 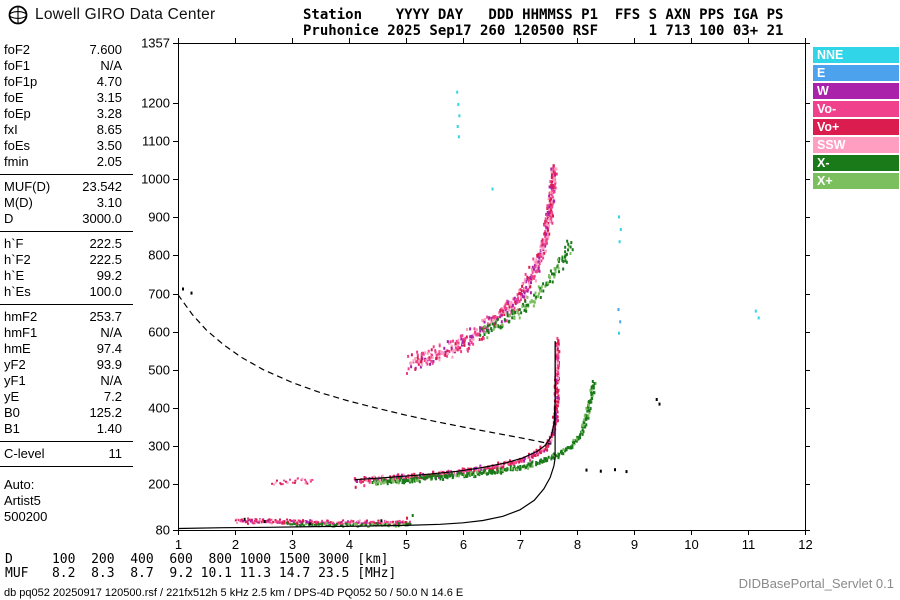 What do you see at coordinates (520, 544) in the screenshot?
I see `x-tick-label: 7` at bounding box center [520, 544].